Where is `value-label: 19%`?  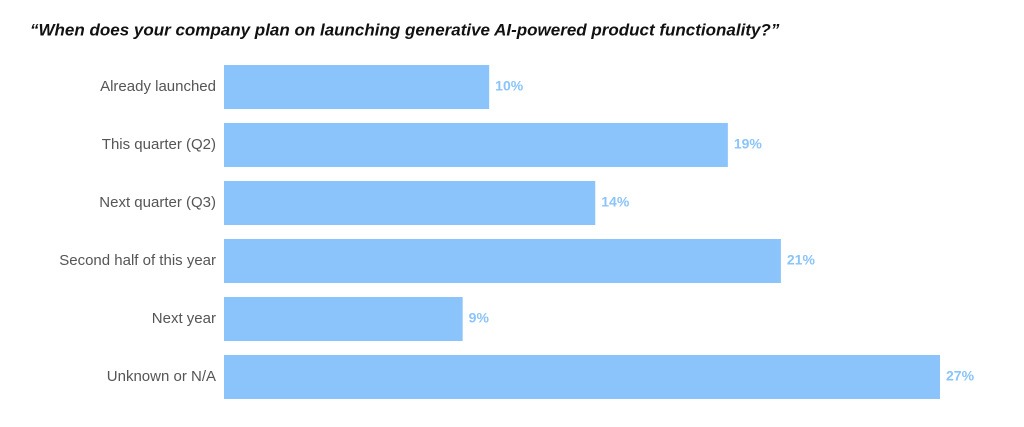 value-label: 19% is located at coordinates (748, 144).